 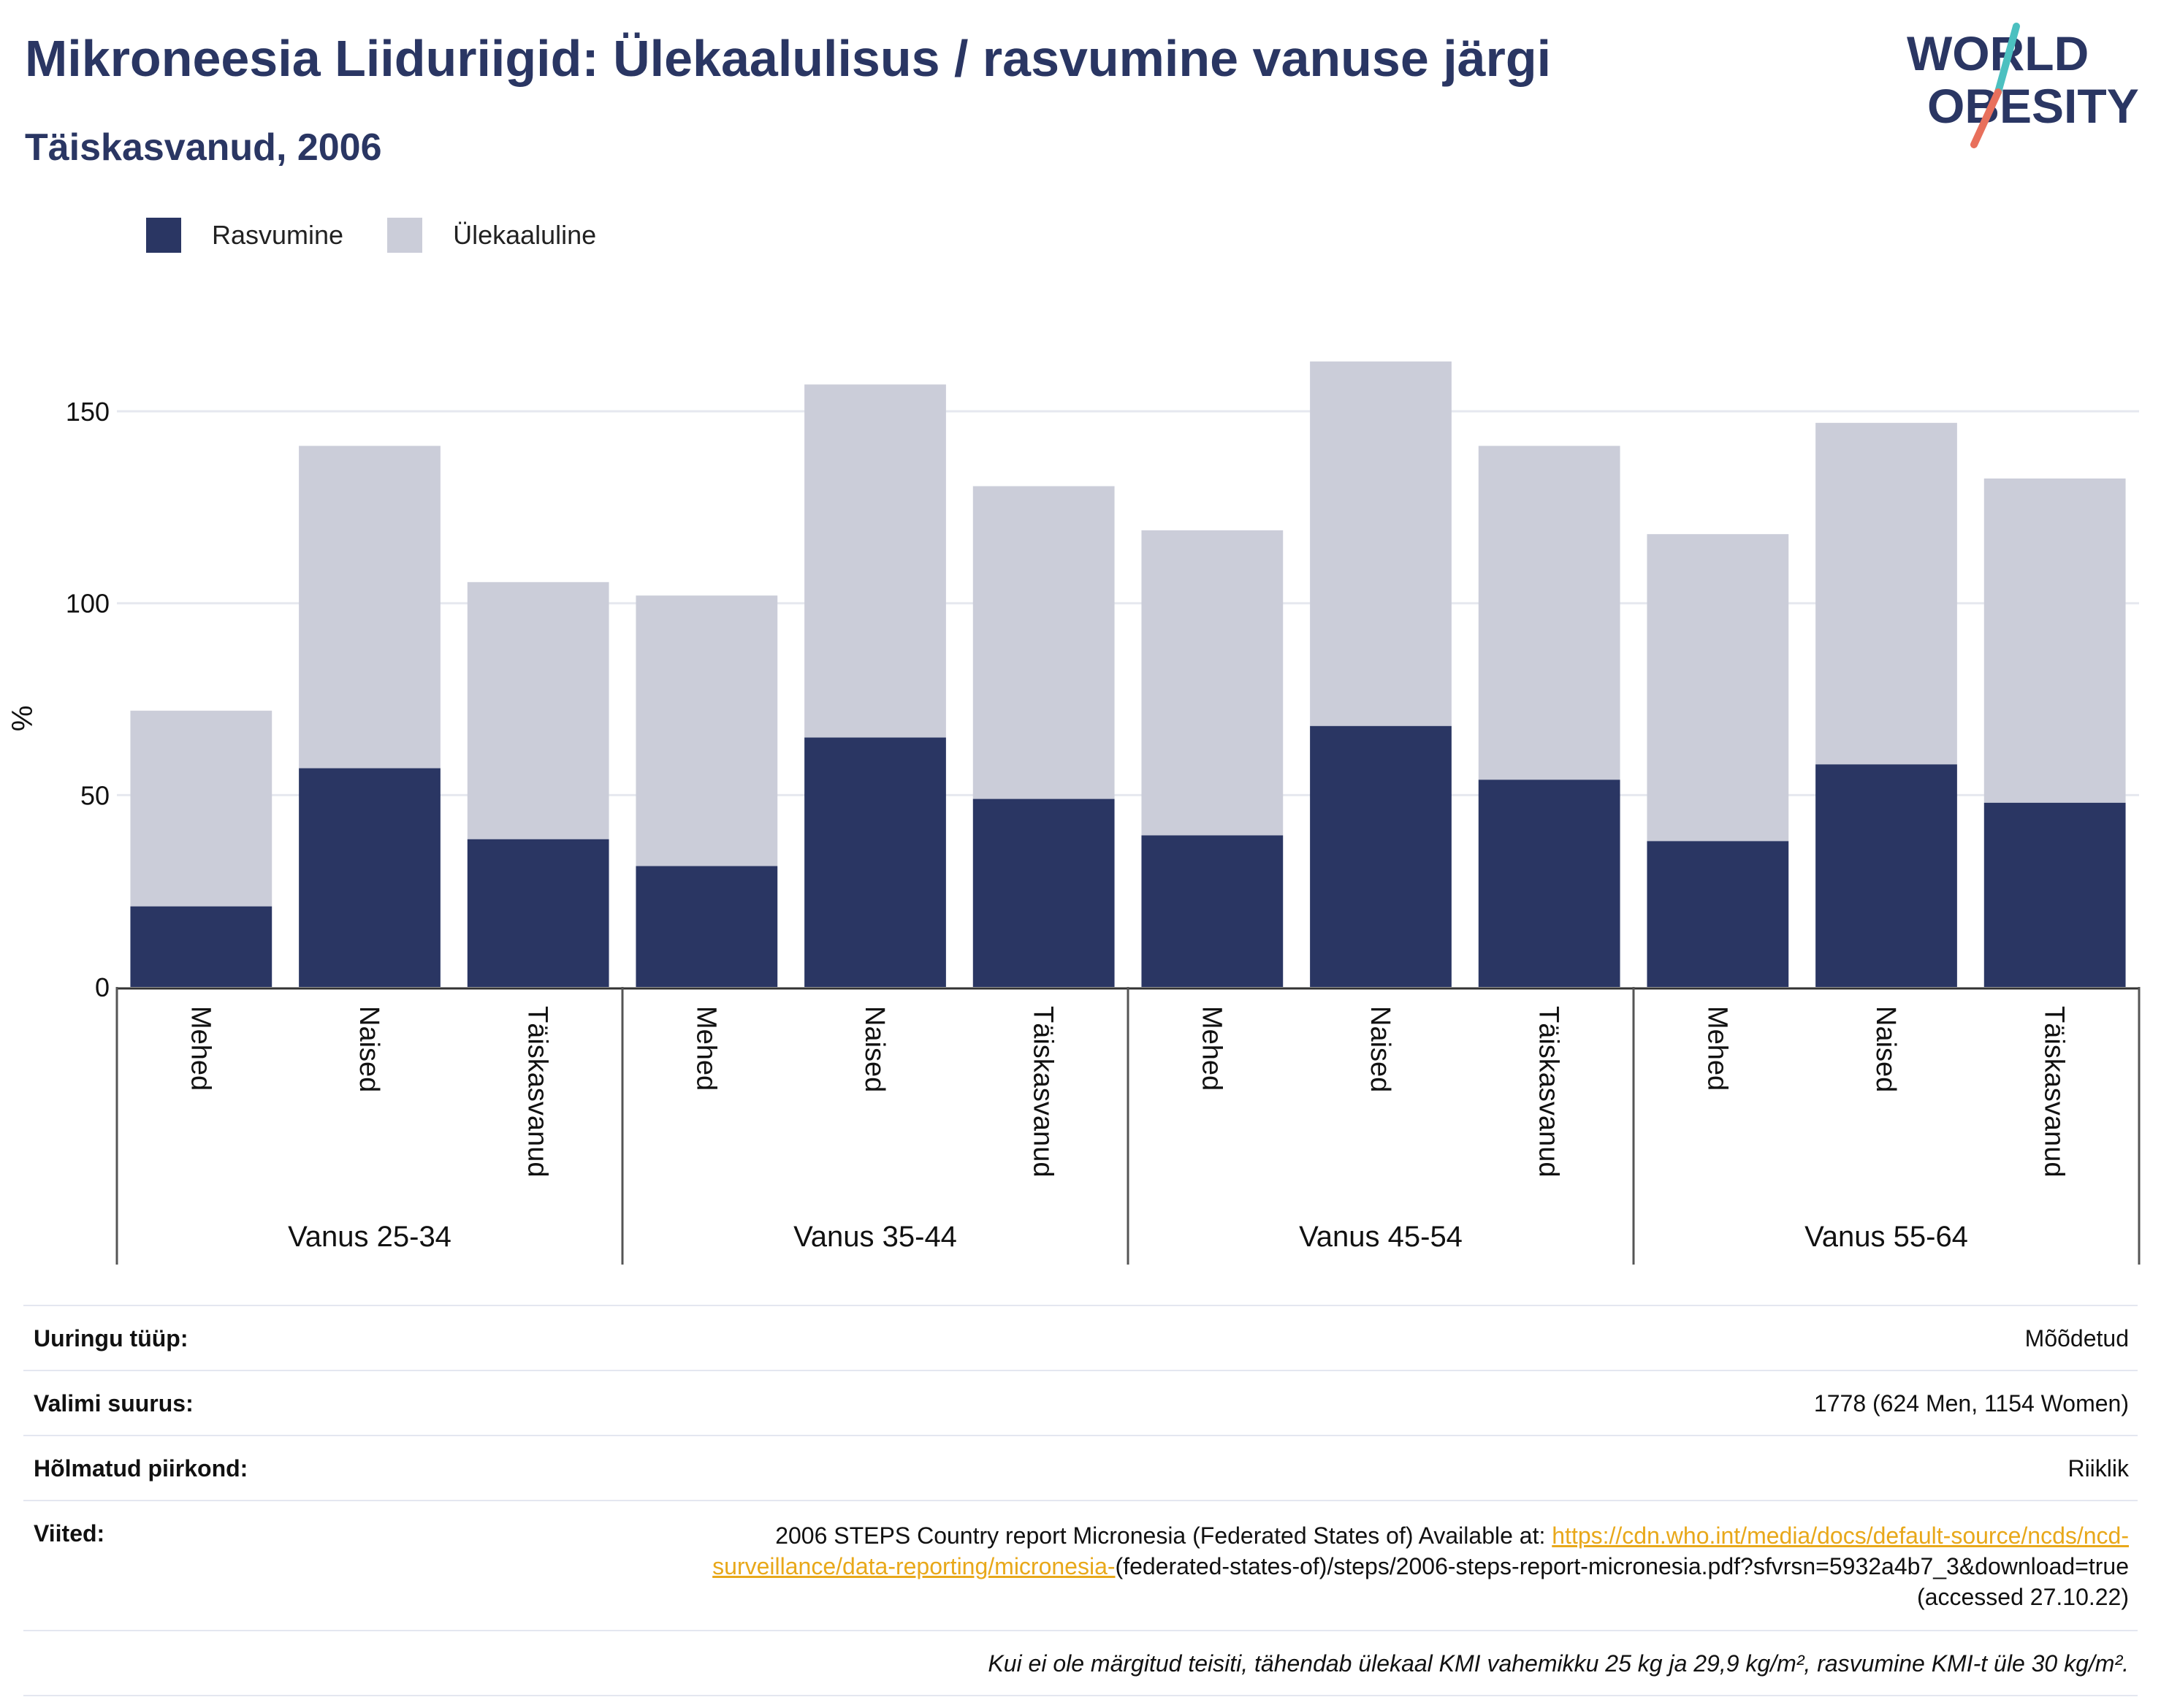 What do you see at coordinates (88, 412) in the screenshot?
I see `y-tick-label: 150` at bounding box center [88, 412].